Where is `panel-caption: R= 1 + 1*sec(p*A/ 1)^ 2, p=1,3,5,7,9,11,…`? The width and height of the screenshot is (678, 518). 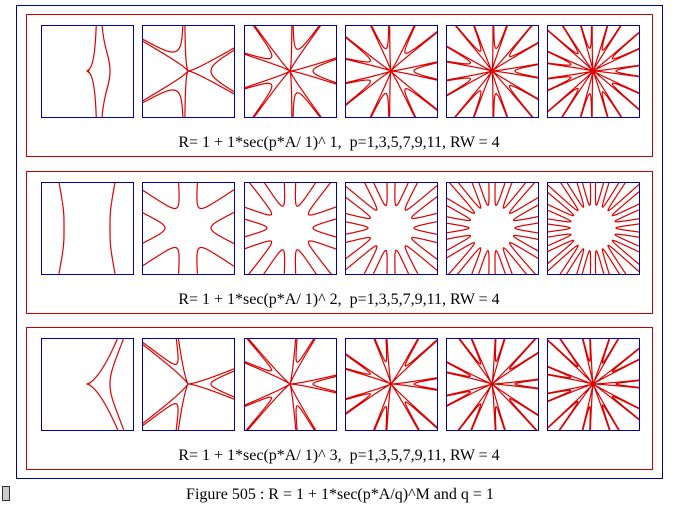
panel-caption: R= 1 + 1*sec(p*A/ 1)^ 2, p=1,3,5,7,9,11,… is located at coordinates (338, 299).